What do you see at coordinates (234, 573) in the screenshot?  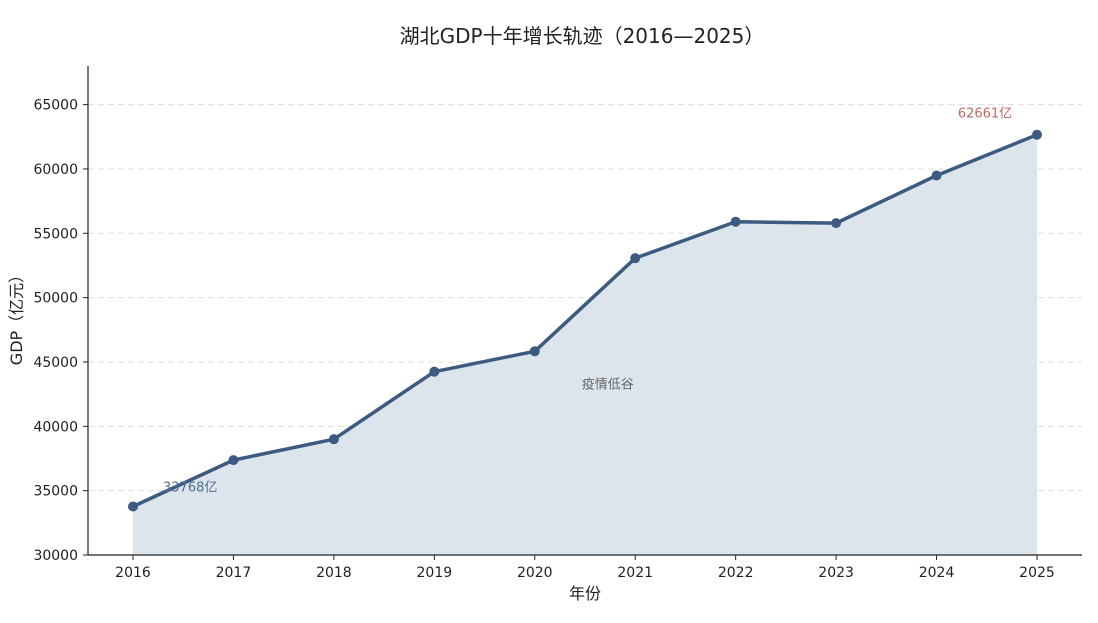 I see `x-tick-label: 2017` at bounding box center [234, 573].